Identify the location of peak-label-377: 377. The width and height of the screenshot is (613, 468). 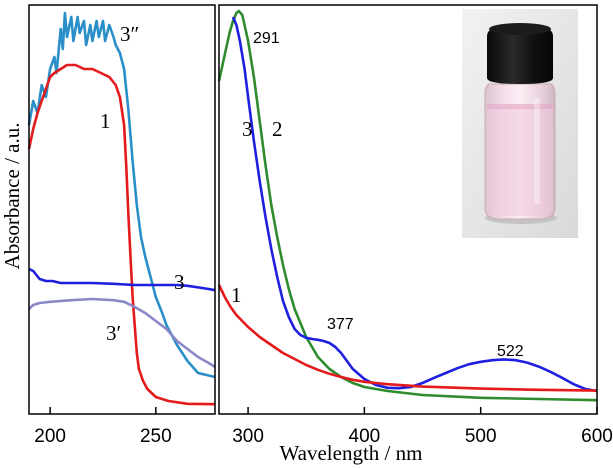
(340, 324).